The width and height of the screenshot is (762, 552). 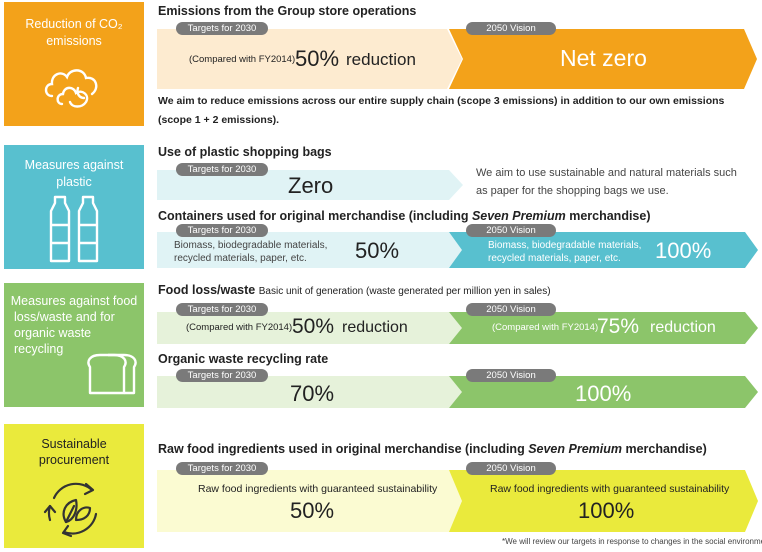 What do you see at coordinates (511, 230) in the screenshot?
I see `containers-vision-pill: 2050 Vision` at bounding box center [511, 230].